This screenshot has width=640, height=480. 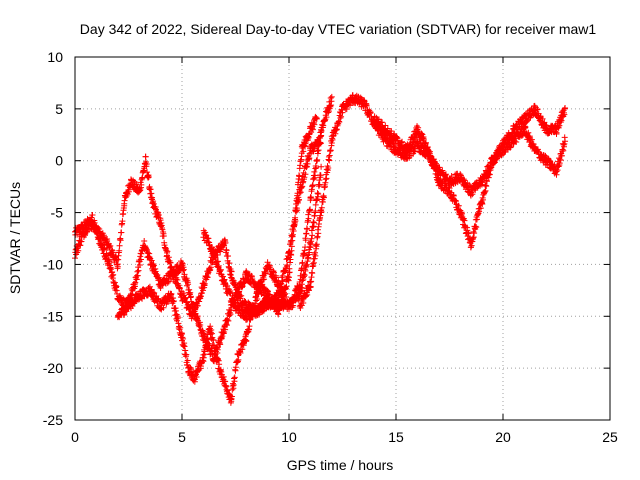 I want to click on y-tick-label: -15, so click(x=53, y=316).